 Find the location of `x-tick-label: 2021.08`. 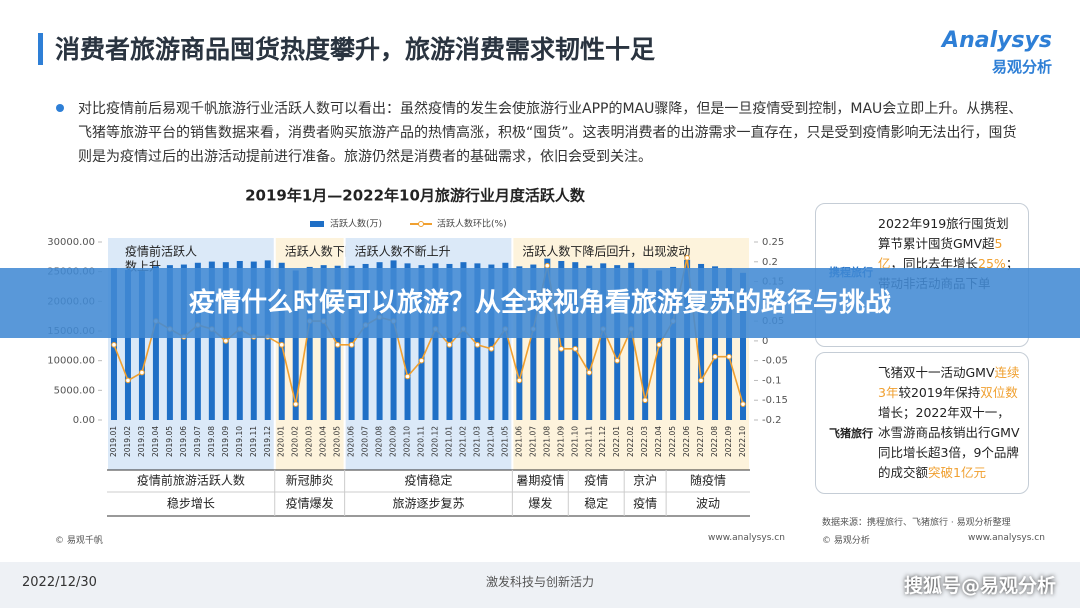

x-tick-label: 2021.08 is located at coordinates (546, 441).